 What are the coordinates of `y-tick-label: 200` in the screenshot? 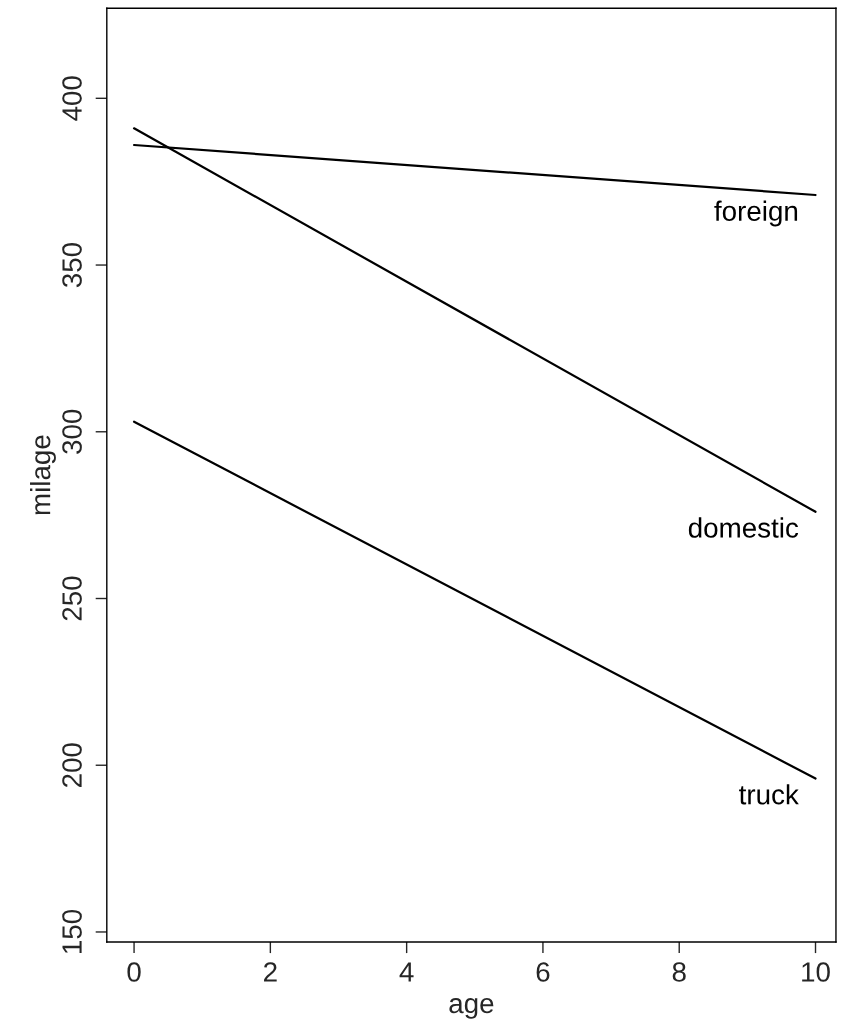 It's located at (72, 765).